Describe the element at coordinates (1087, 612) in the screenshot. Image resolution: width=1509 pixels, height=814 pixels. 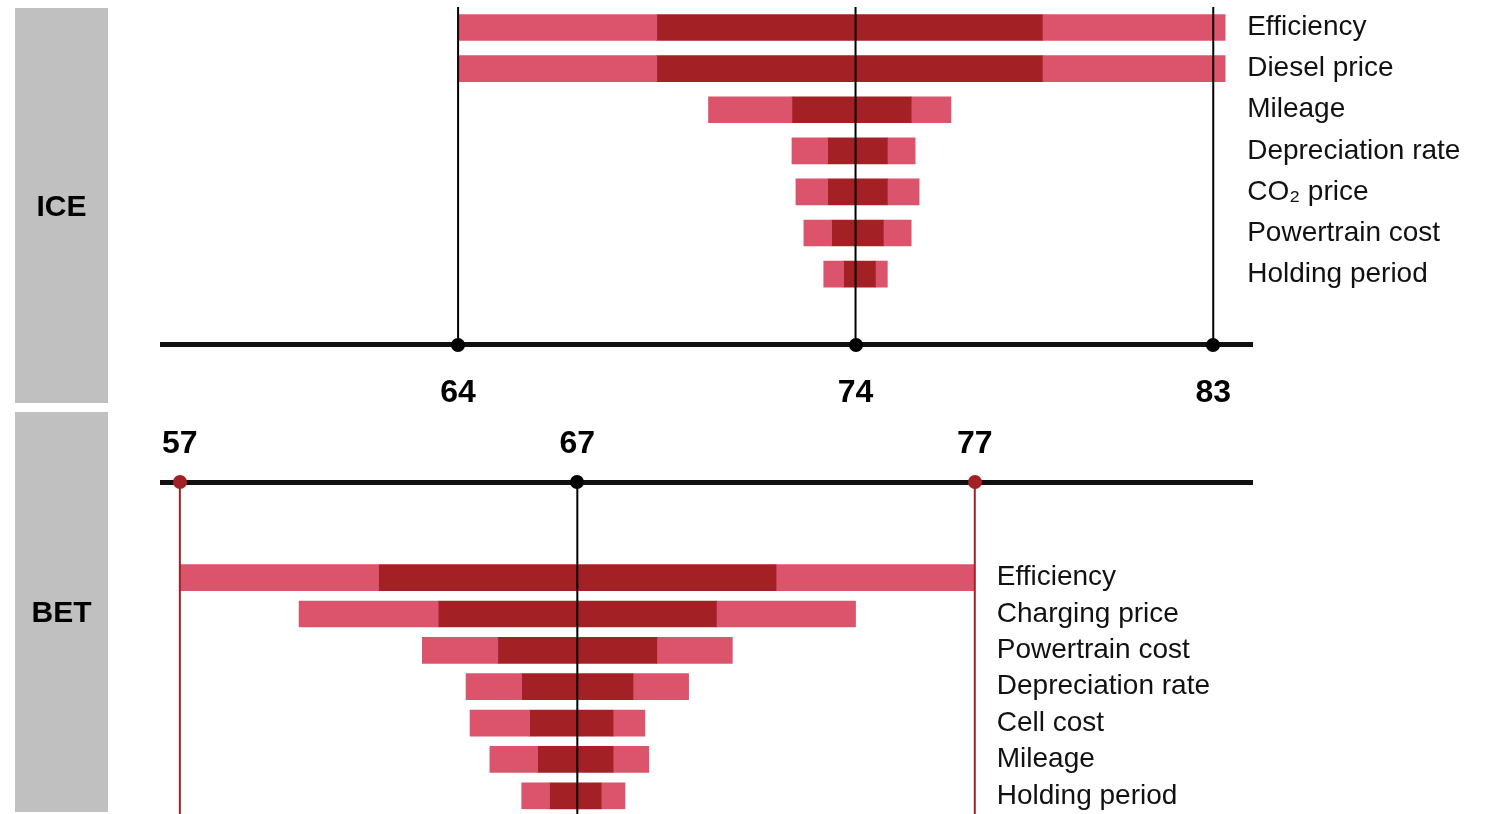
I see `y-tick-label: Charging price` at that location.